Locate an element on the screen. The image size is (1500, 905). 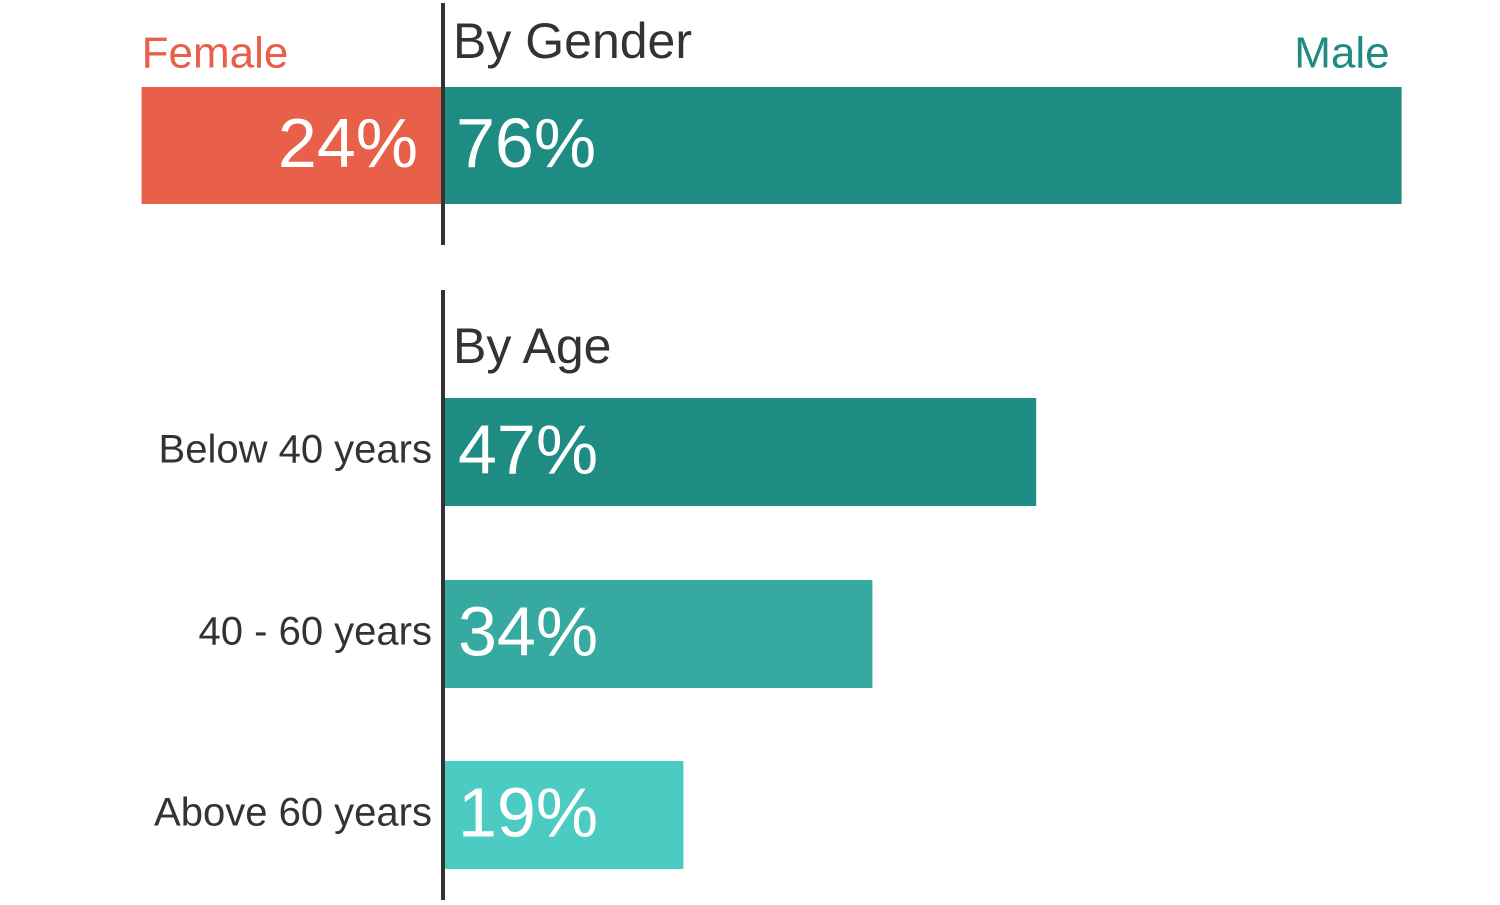
chart-title: By Age is located at coordinates (532, 346).